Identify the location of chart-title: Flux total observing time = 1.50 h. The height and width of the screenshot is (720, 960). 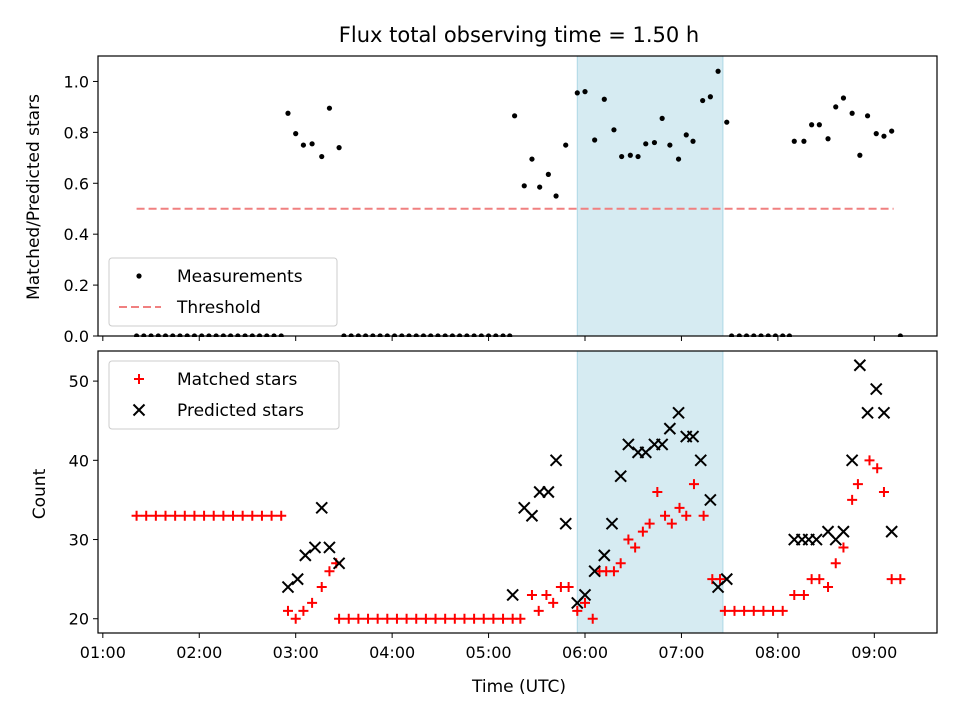
(519, 35).